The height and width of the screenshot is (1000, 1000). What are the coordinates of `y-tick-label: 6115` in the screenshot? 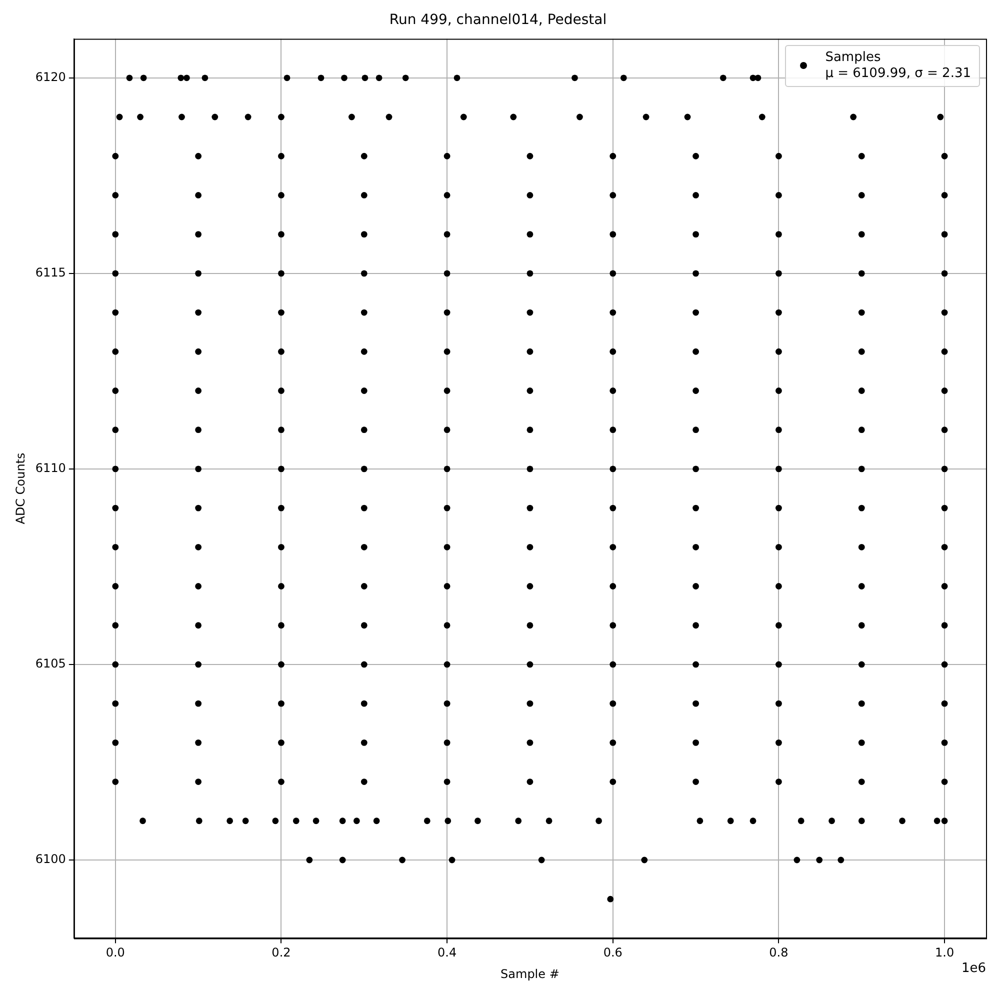 It's located at (50, 273).